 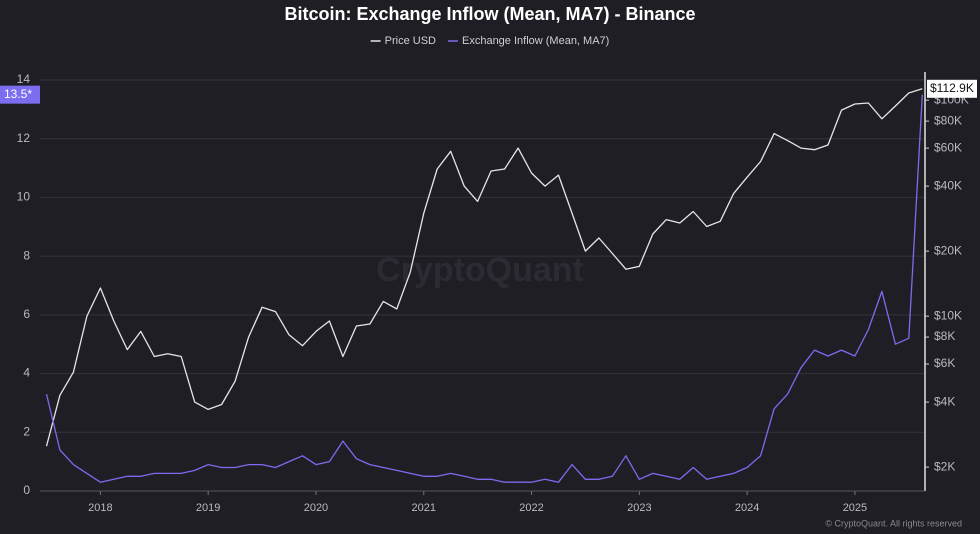 What do you see at coordinates (948, 147) in the screenshot?
I see `y2-tick-label: $60K` at bounding box center [948, 147].